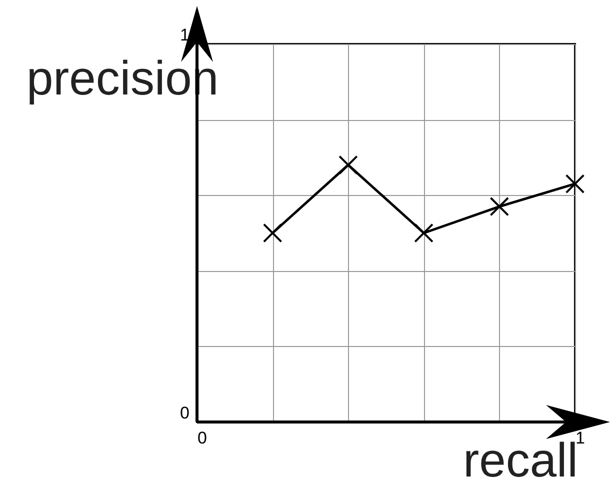  What do you see at coordinates (520, 461) in the screenshot?
I see `x-axis-title: recall` at bounding box center [520, 461].